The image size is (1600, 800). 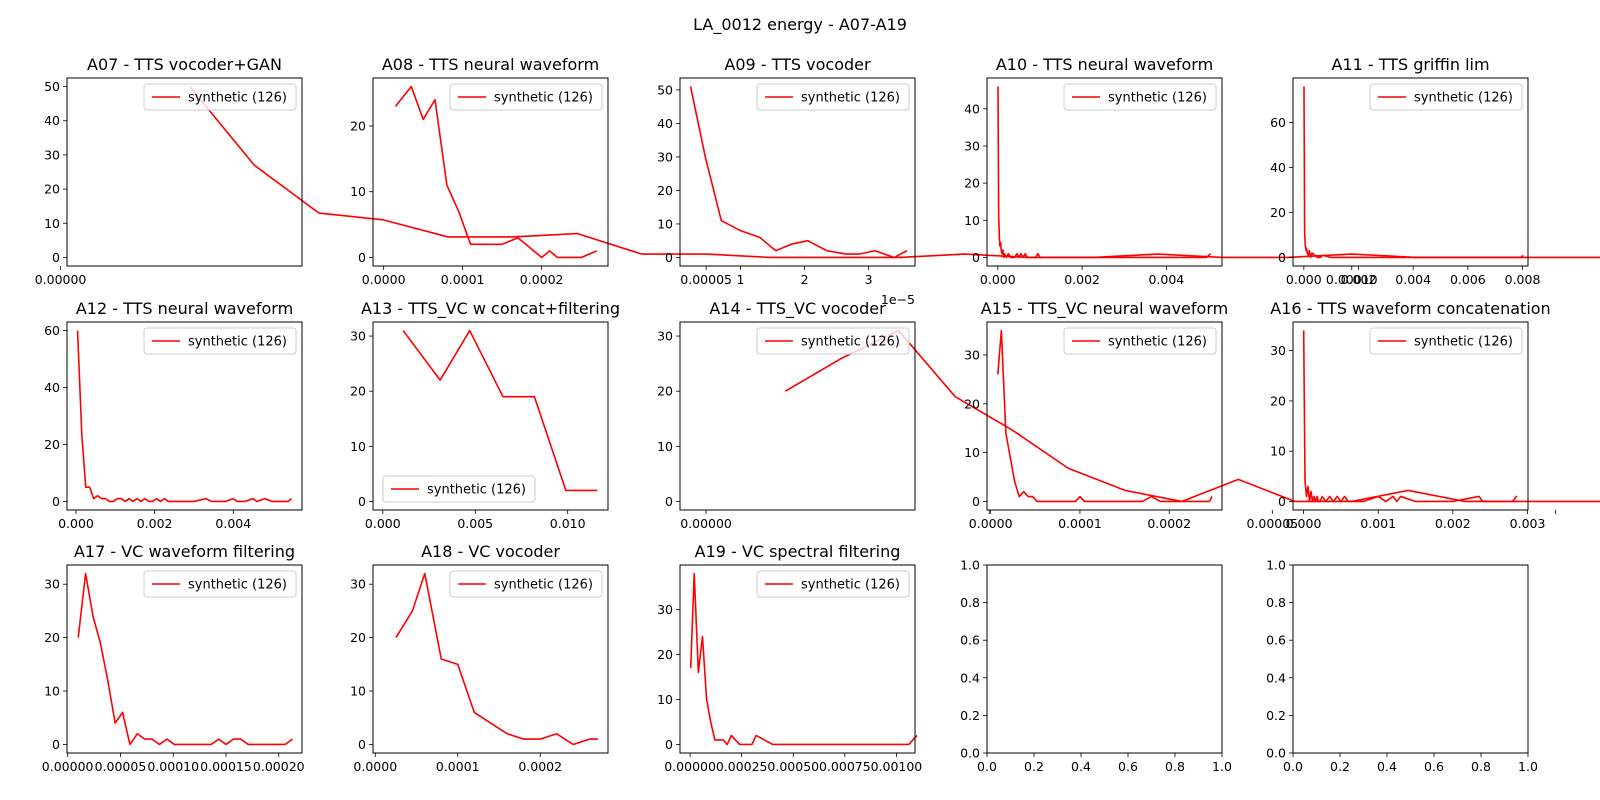 I want to click on subplot-title: A10 - TTS neural waveform, so click(x=1104, y=64).